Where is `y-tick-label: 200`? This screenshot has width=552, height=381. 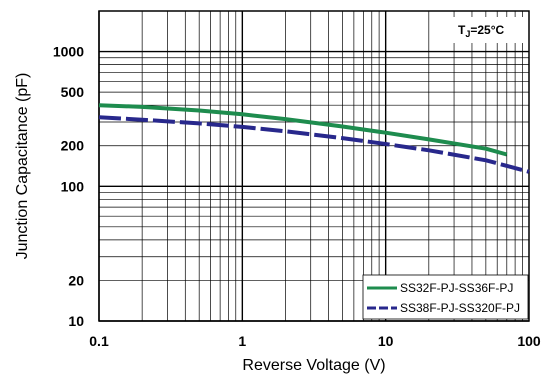
y-tick-label: 200 is located at coordinates (73, 146).